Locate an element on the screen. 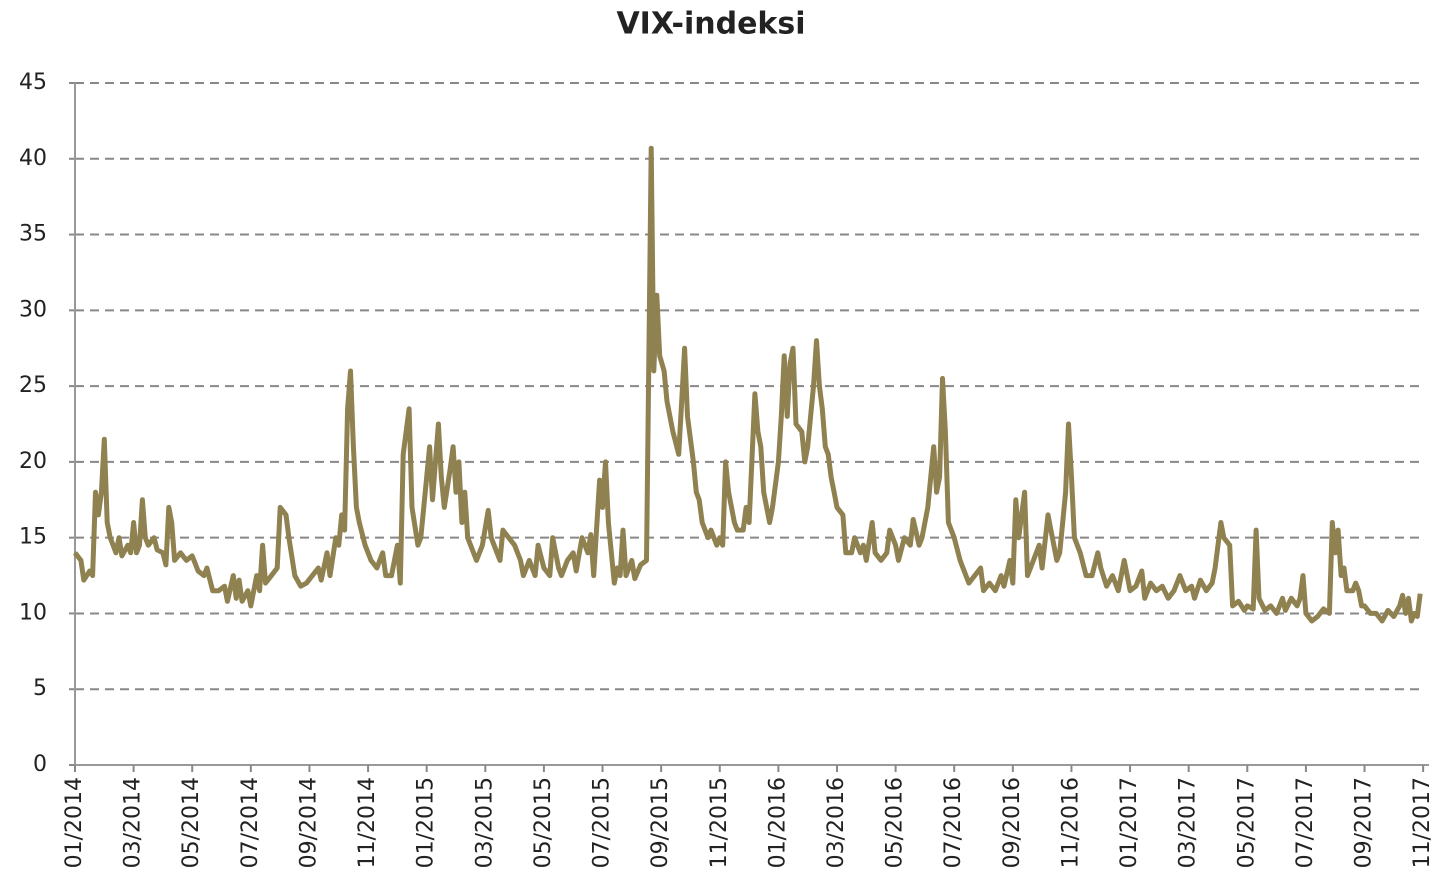 The width and height of the screenshot is (1442, 888). x-tick-label: 07/2014 is located at coordinates (250, 822).